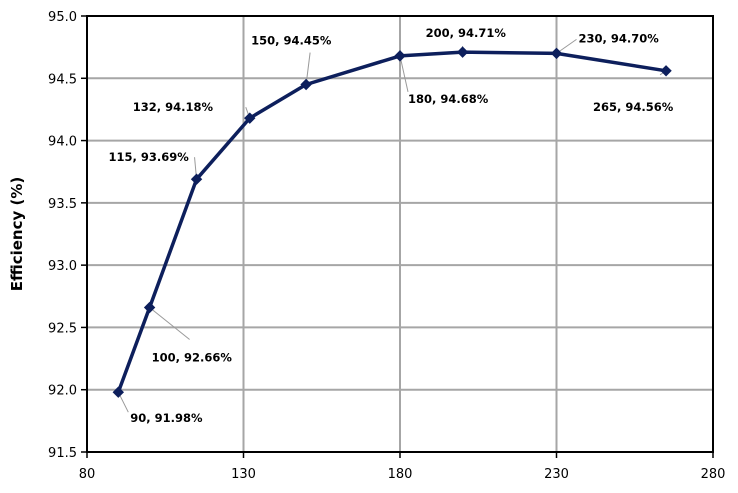 The image size is (738, 493). Describe the element at coordinates (149, 157) in the screenshot. I see `data-label-2: 115, 93.69%` at that location.